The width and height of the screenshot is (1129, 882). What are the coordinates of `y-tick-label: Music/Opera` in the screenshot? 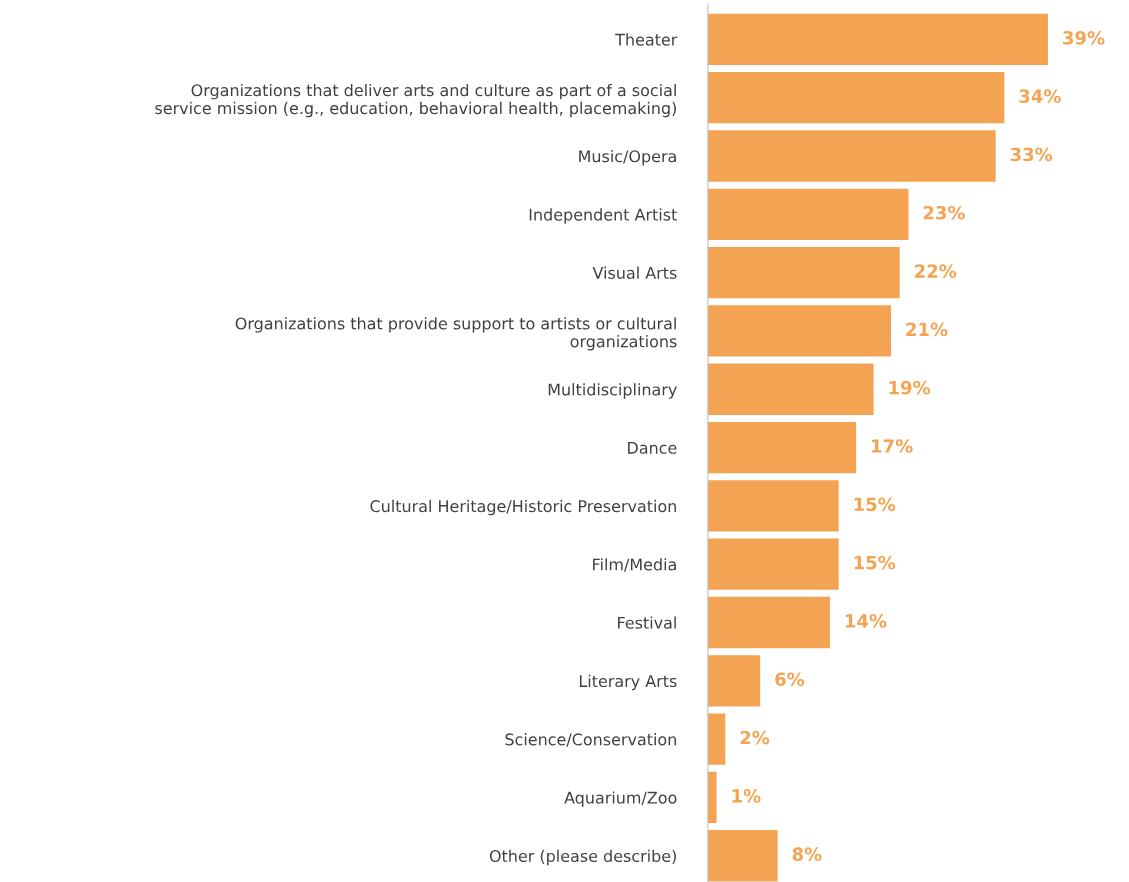 It's located at (627, 157).